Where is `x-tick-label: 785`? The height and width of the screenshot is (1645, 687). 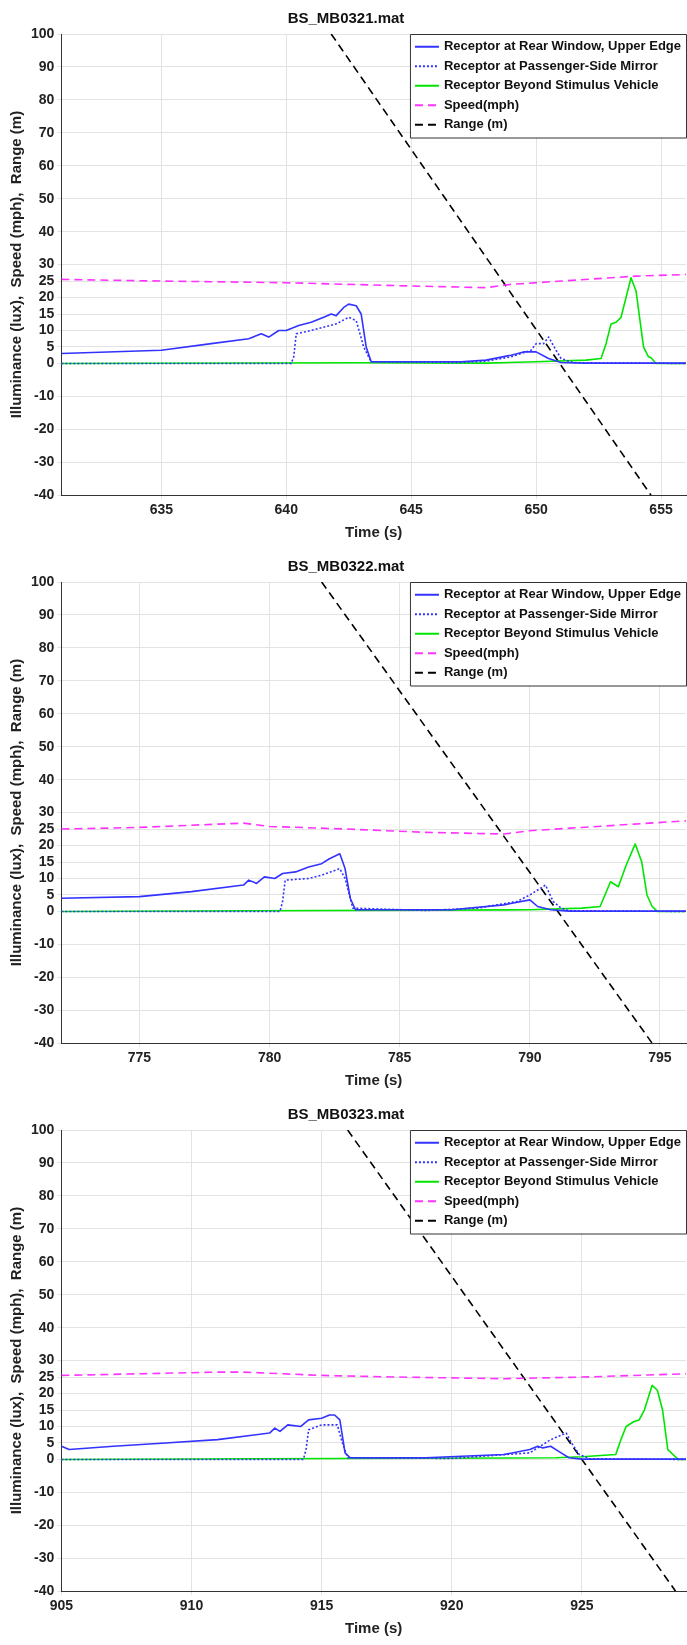 x-tick-label: 785 is located at coordinates (400, 1057).